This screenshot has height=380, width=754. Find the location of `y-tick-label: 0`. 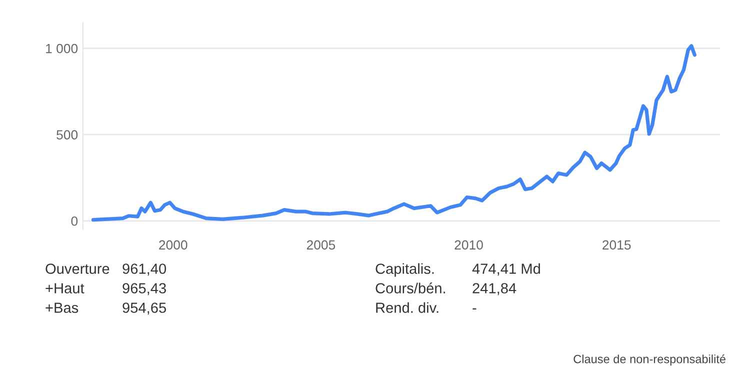

y-tick-label: 0 is located at coordinates (74, 221).